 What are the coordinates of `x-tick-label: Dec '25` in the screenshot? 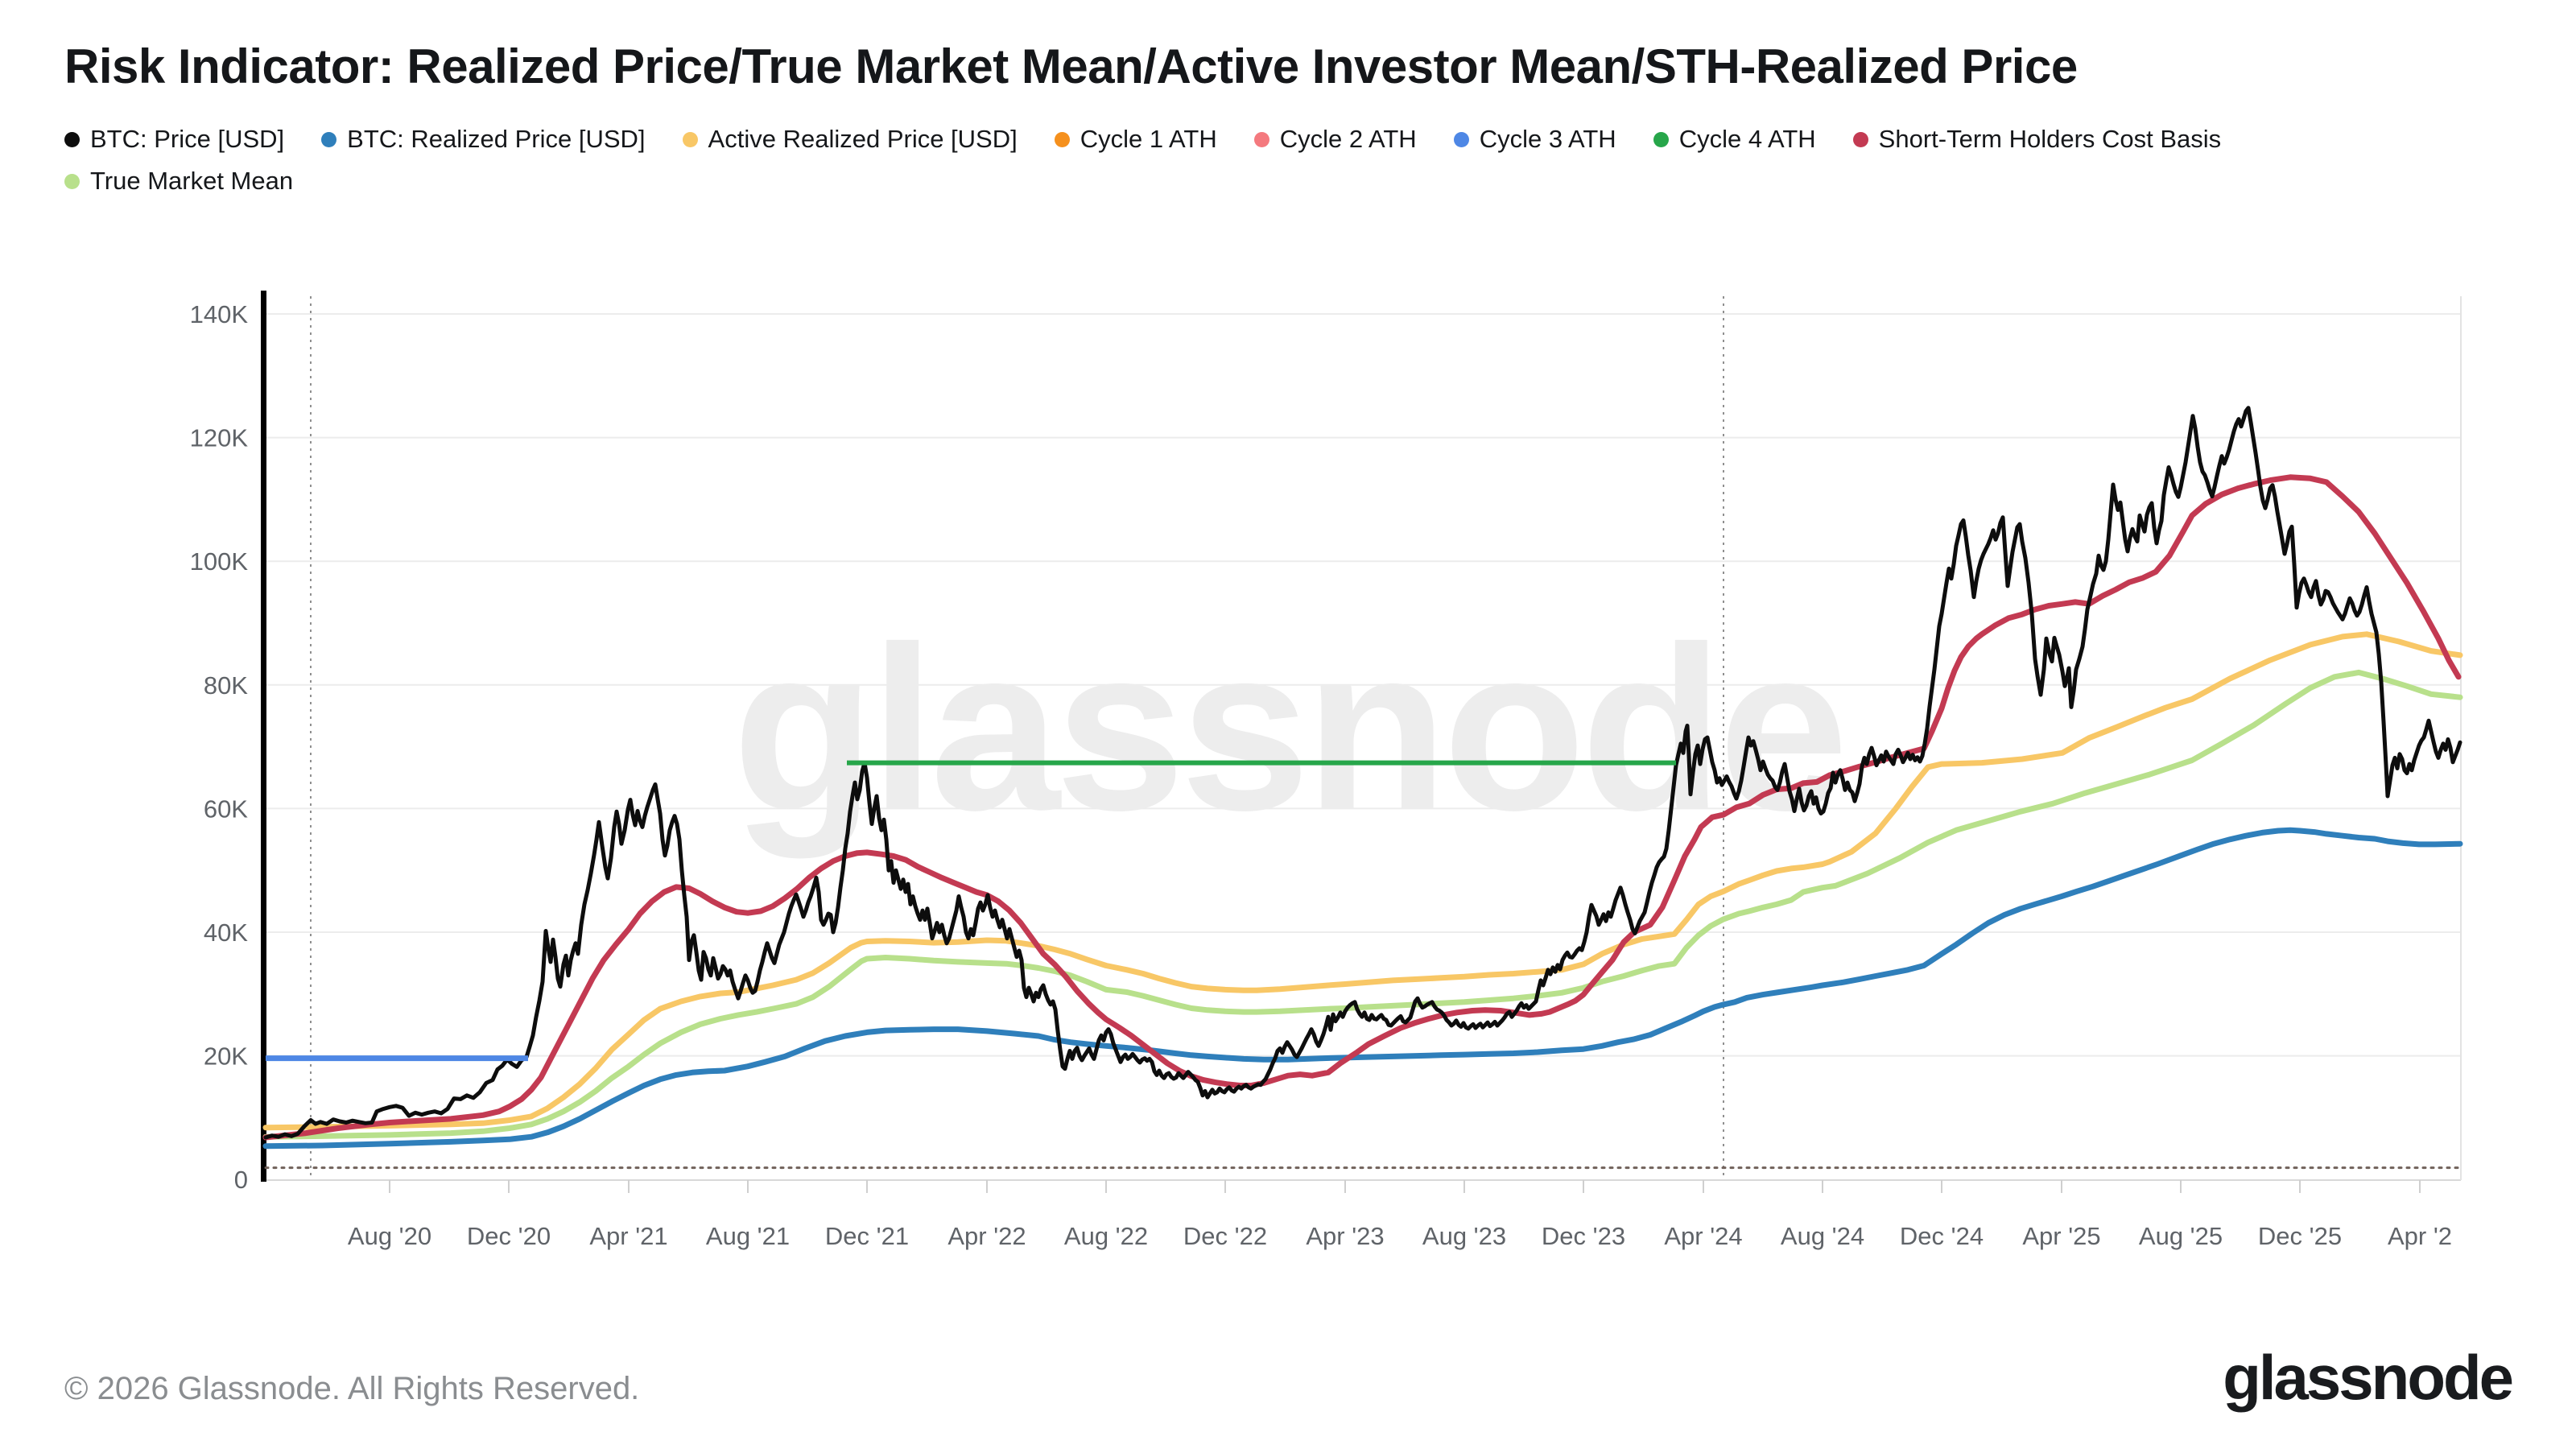 It's located at (2300, 1236).